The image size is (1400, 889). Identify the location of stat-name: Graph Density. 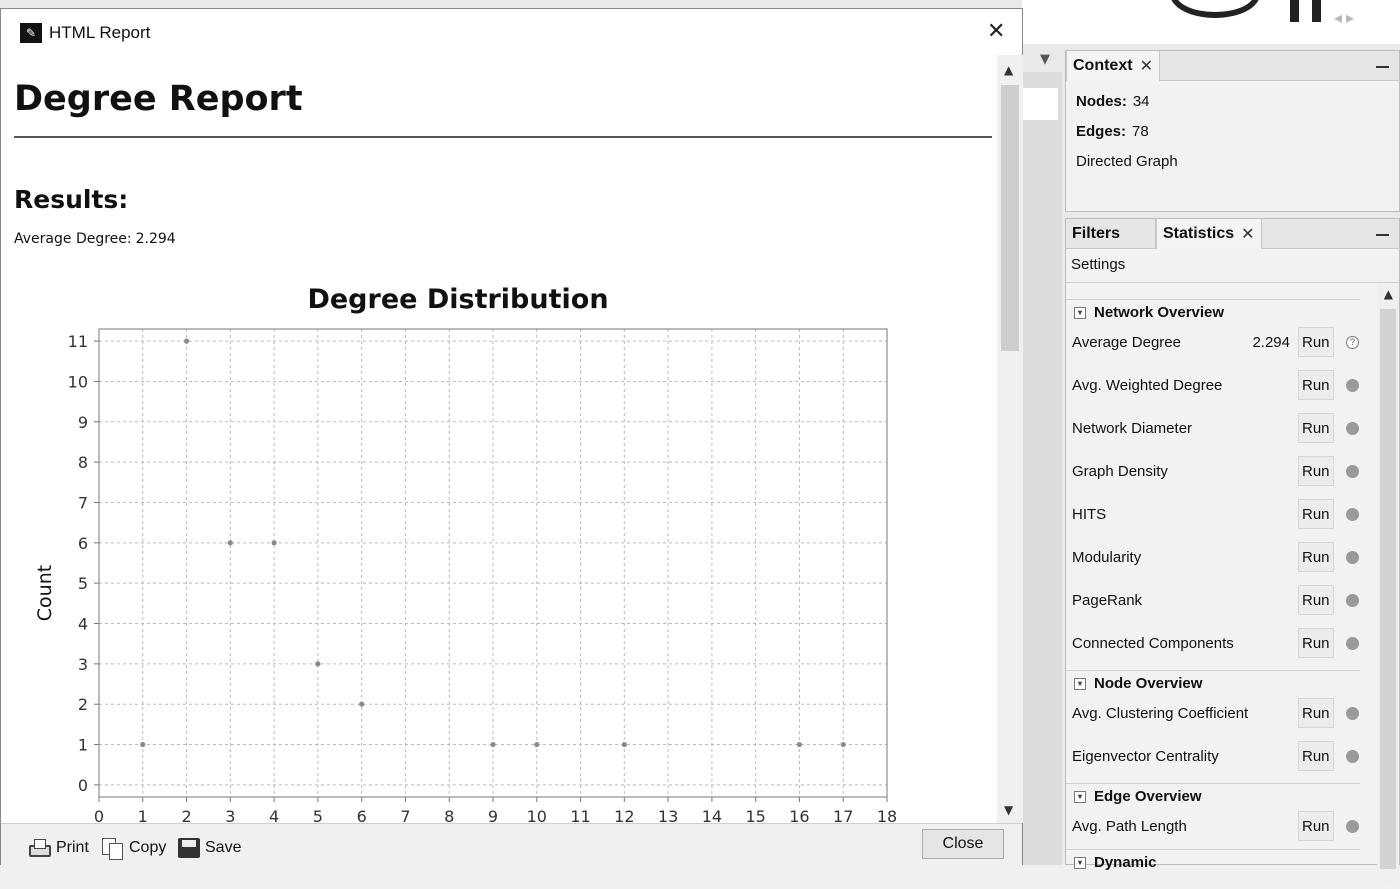
(1120, 471).